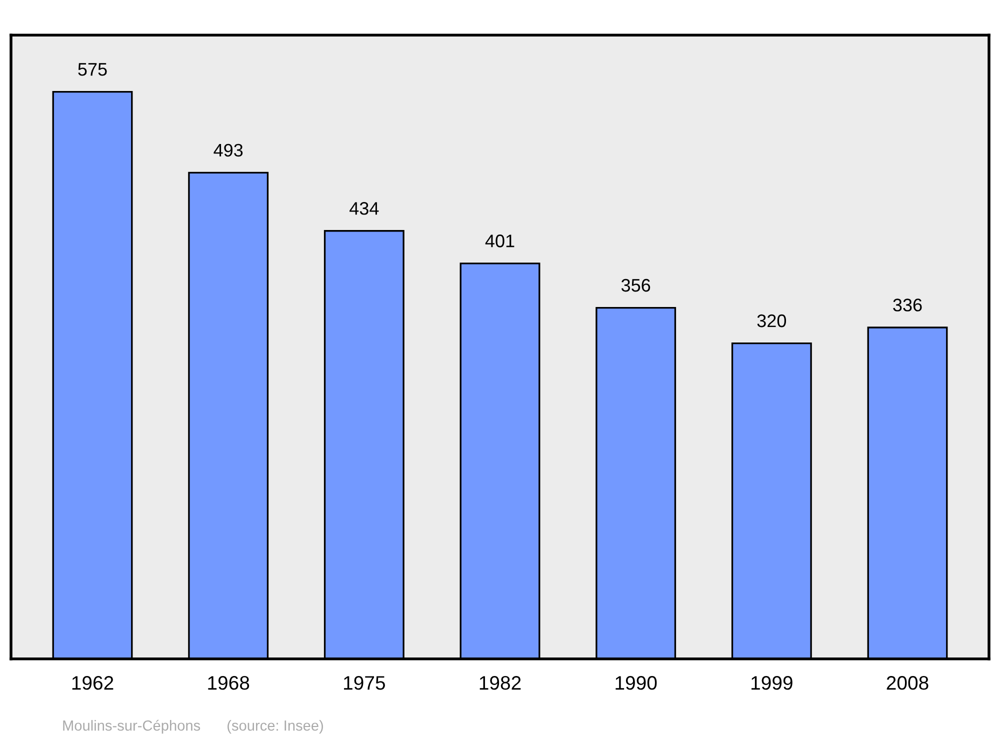 This screenshot has width=1000, height=747. I want to click on x-tick-label: 1968, so click(229, 683).